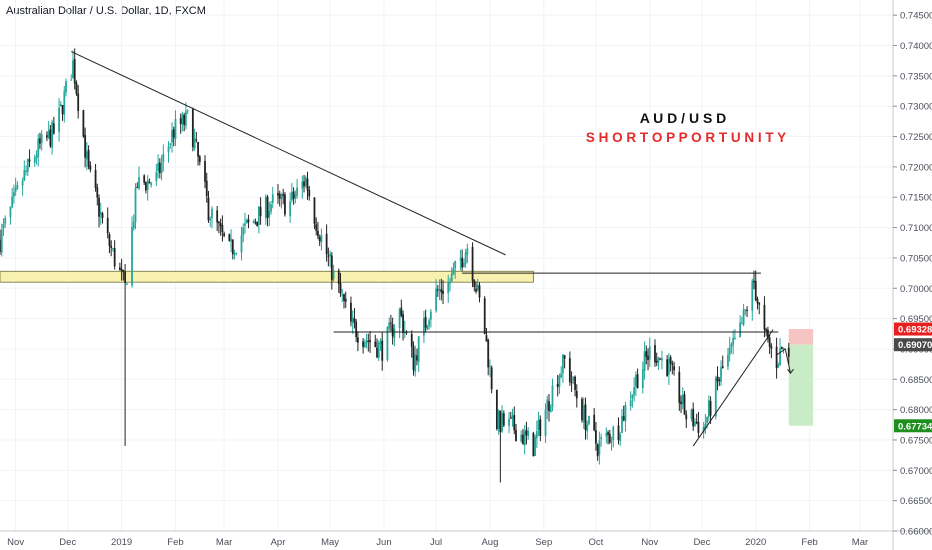  I want to click on price-tick-label: 0.69500, so click(916, 319).